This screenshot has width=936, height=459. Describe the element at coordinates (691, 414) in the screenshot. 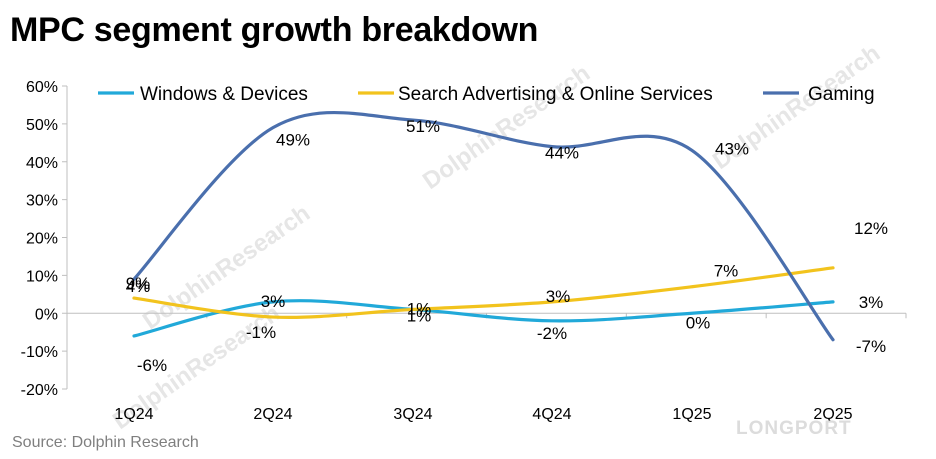

I see `x-tick-label: 1Q25` at that location.